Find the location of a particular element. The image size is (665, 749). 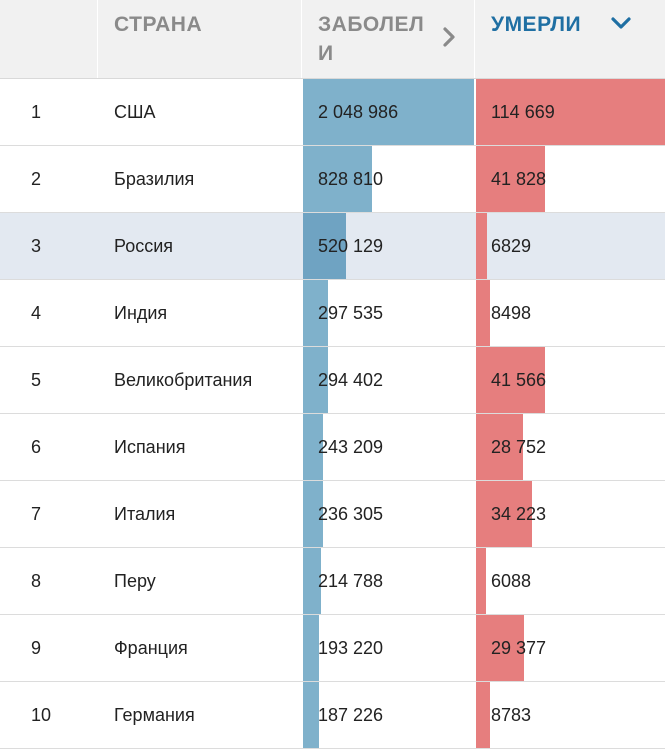

deaths-cell: 34 223 is located at coordinates (569, 514).